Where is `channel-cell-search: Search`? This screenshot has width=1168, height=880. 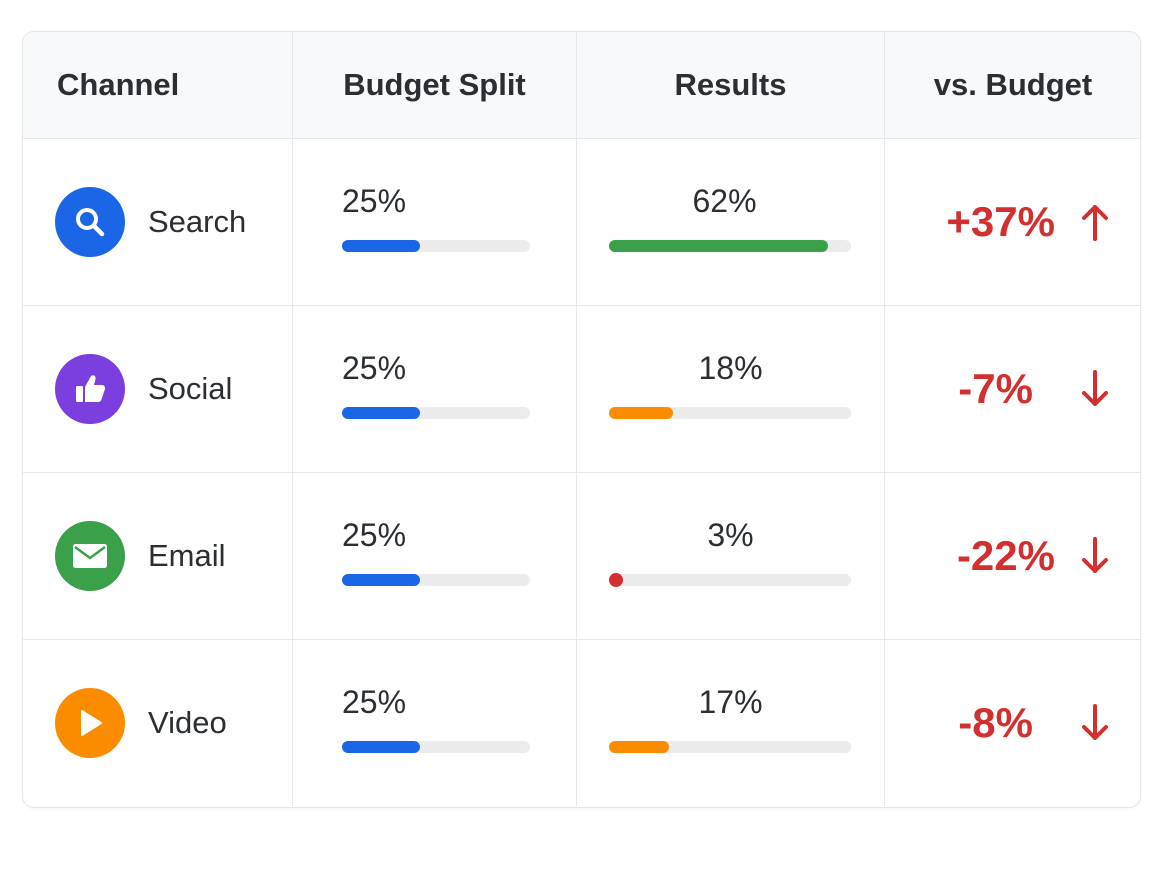 channel-cell-search: Search is located at coordinates (158, 222).